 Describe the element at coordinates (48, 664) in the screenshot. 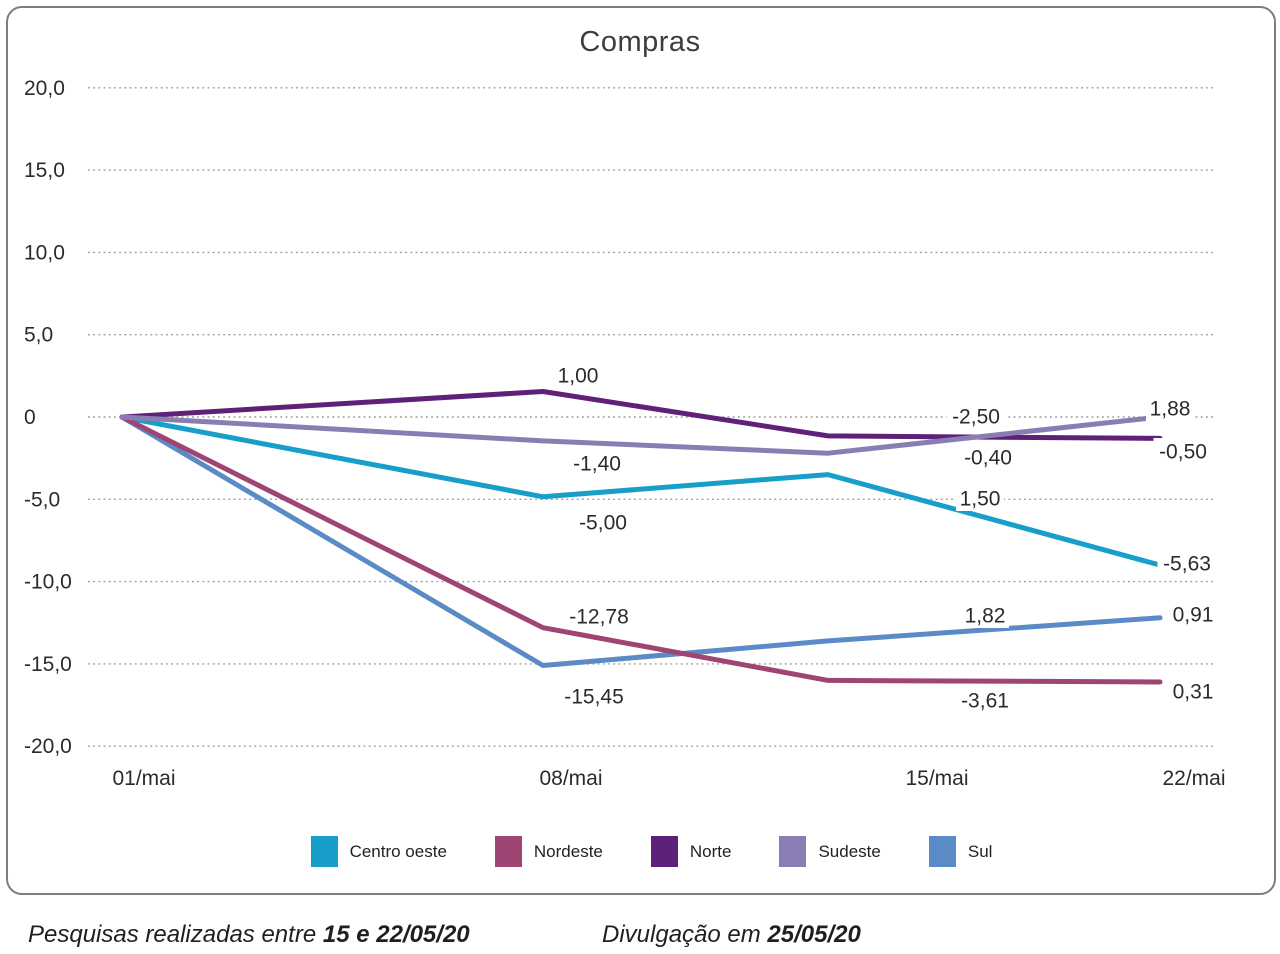

I see `y-tick-label: -15,0` at that location.